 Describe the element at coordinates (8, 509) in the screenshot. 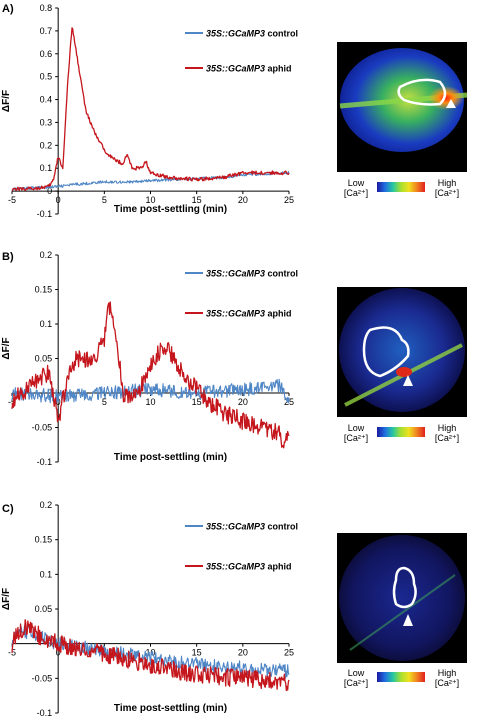

I see `panel-label-c: C)` at that location.